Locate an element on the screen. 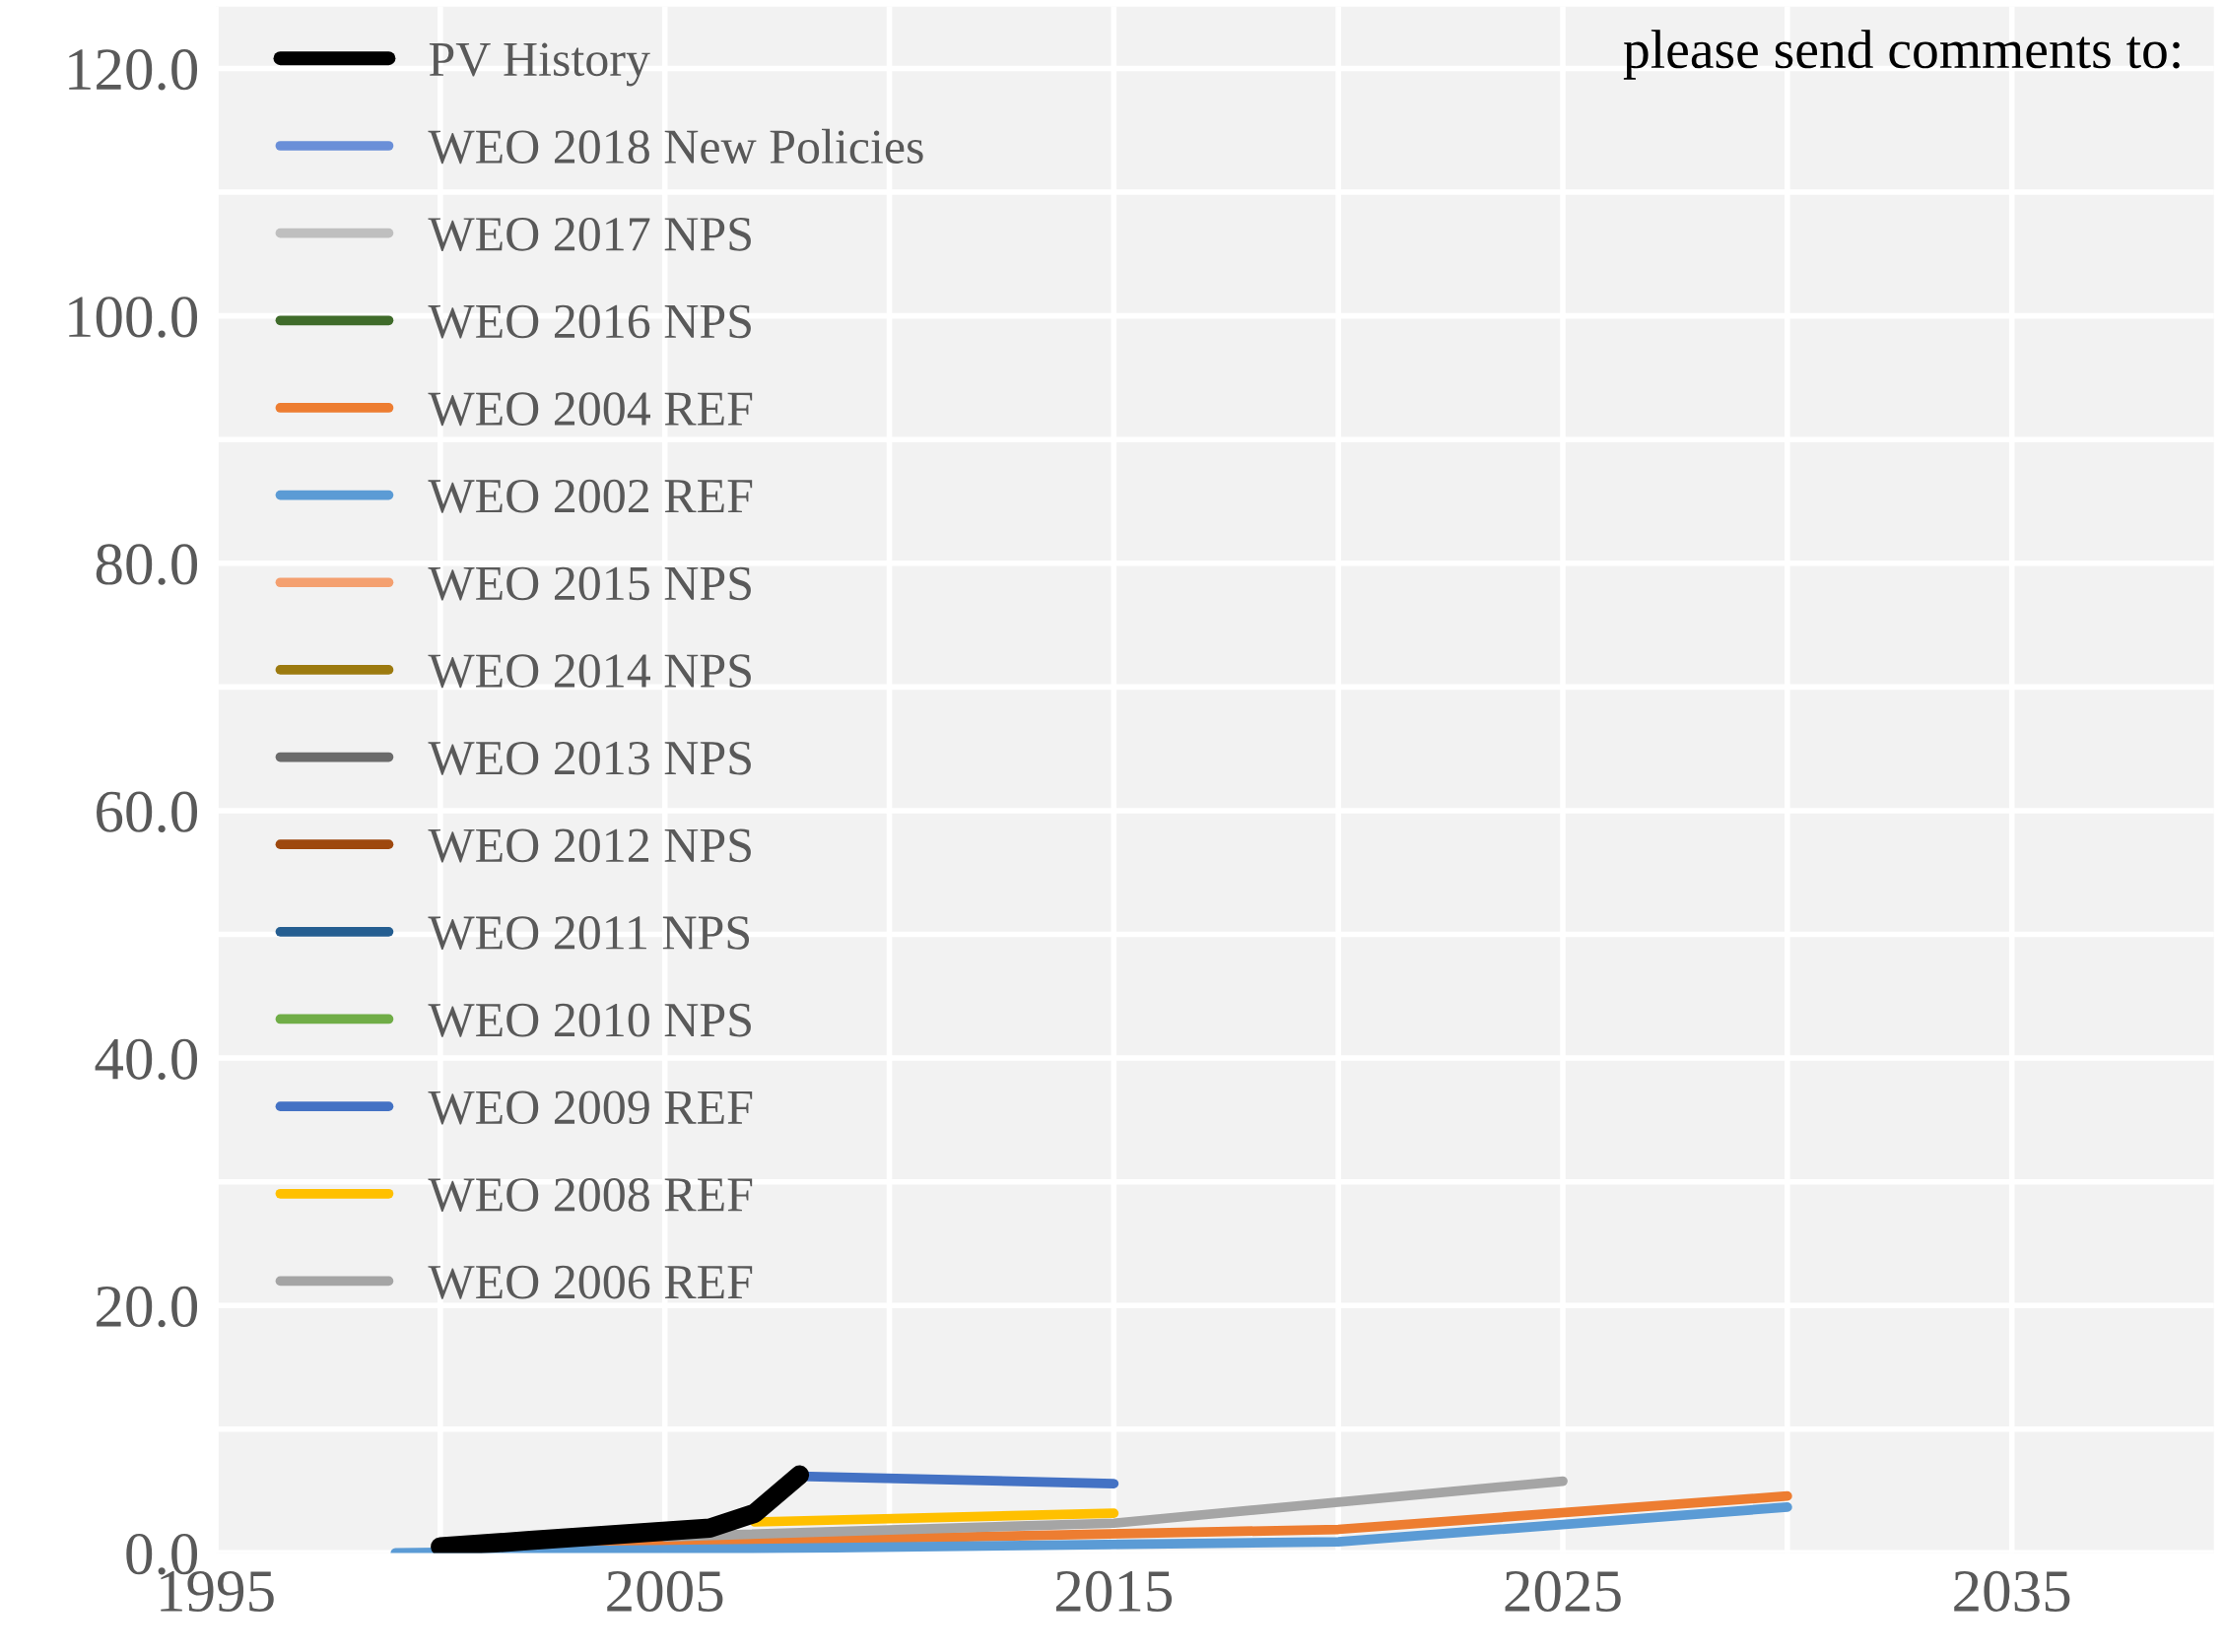 This screenshot has width=2225, height=1652. legend-label: WEO 2017 NPS is located at coordinates (589, 234).